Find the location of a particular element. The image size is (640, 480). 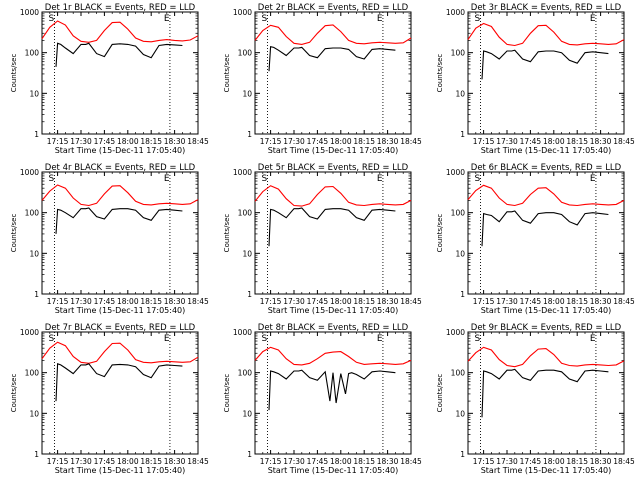

panel-title: Det 6r BLACK = Events, RED = LLD is located at coordinates (546, 168).